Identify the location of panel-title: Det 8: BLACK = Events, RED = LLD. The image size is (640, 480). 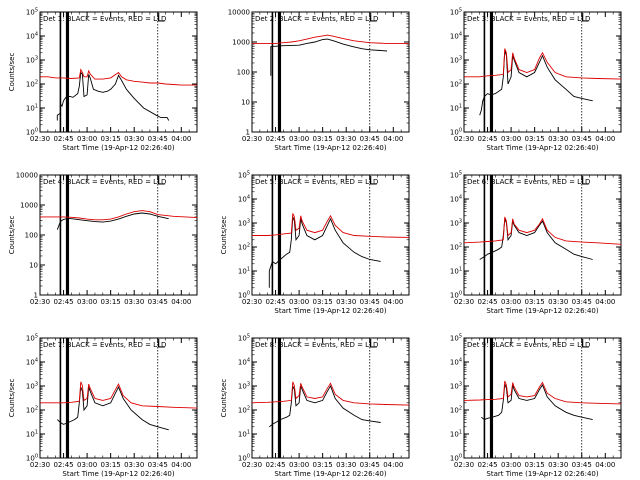
(316, 345).